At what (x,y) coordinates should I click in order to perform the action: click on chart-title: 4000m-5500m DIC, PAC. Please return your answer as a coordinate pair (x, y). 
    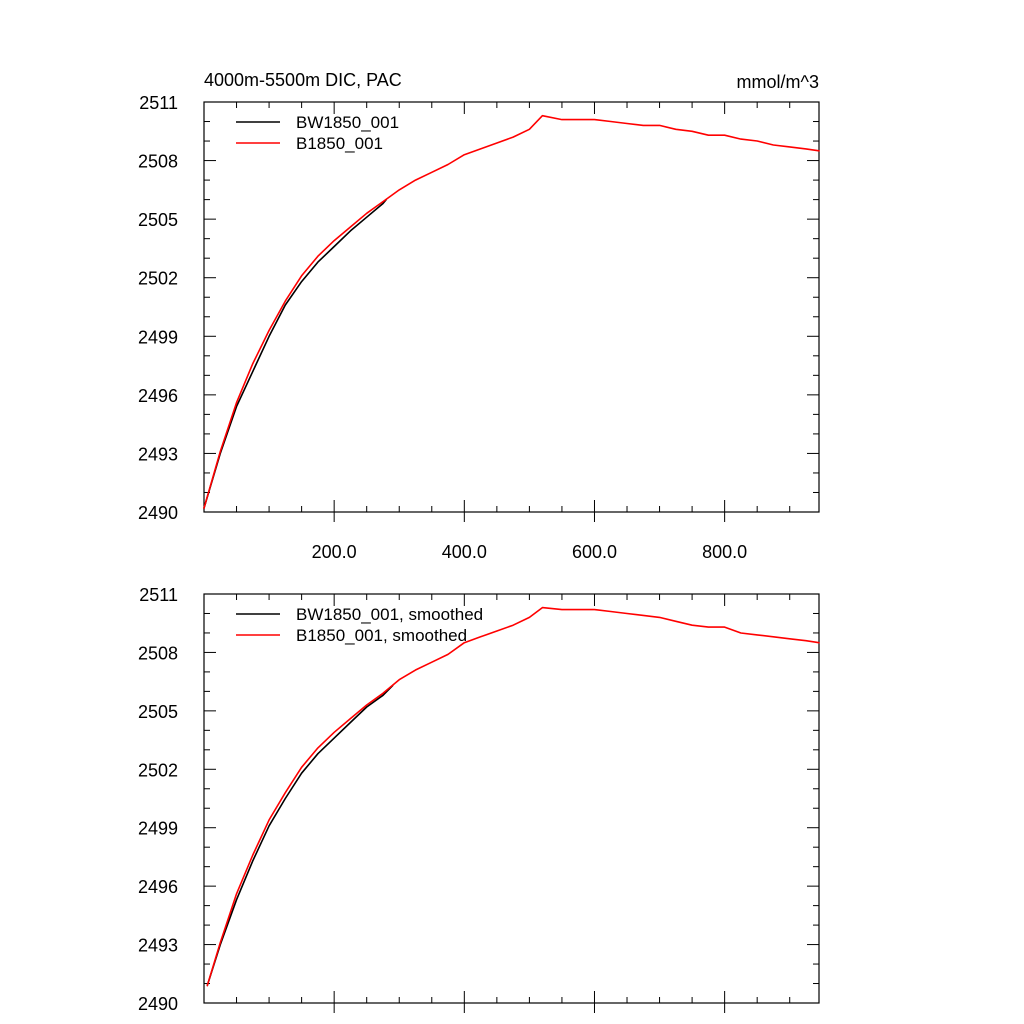
    Looking at the image, I should click on (303, 80).